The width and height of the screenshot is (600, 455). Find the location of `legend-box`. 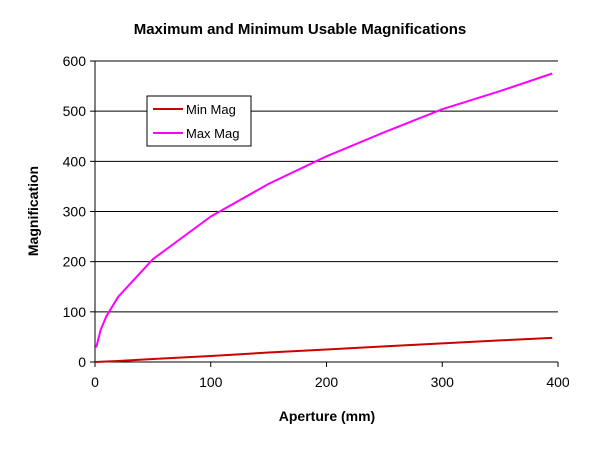

legend-box is located at coordinates (199, 121).